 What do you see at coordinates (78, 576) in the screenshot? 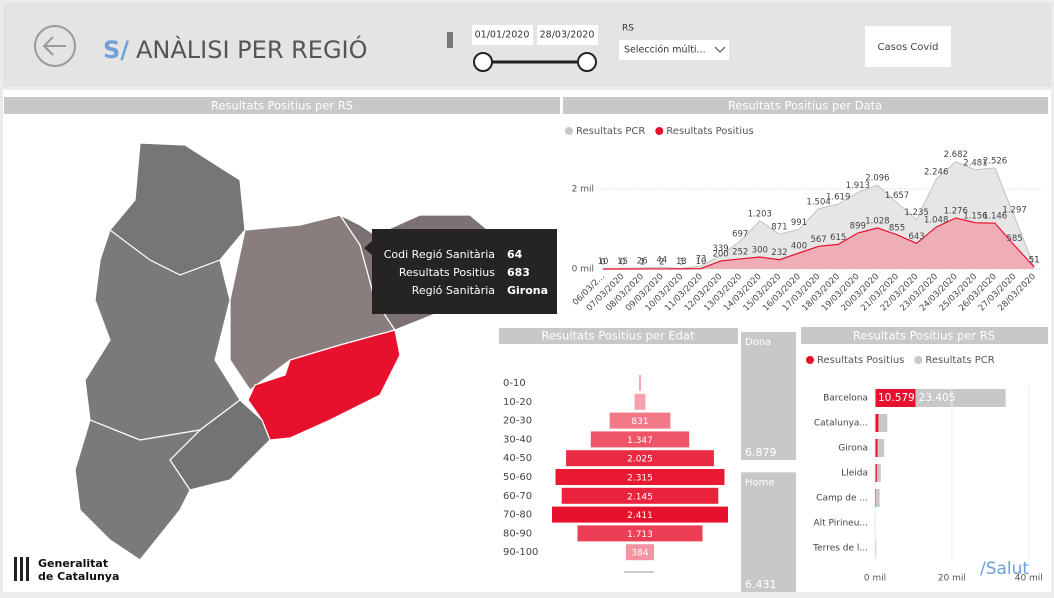
I see `logo-line2: de Catalunya` at bounding box center [78, 576].